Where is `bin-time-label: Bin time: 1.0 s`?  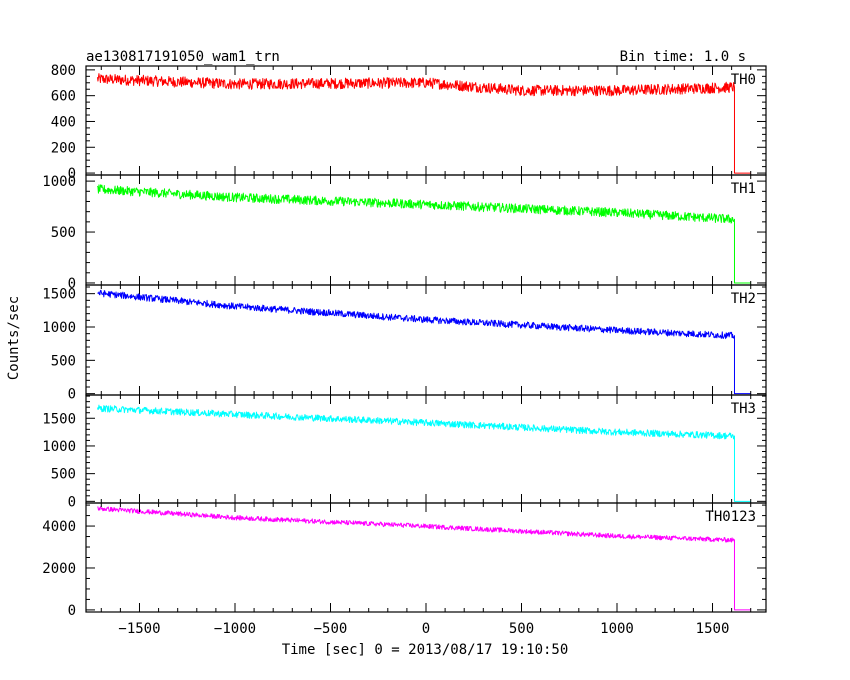
bin-time-label: Bin time: 1.0 s is located at coordinates (683, 57).